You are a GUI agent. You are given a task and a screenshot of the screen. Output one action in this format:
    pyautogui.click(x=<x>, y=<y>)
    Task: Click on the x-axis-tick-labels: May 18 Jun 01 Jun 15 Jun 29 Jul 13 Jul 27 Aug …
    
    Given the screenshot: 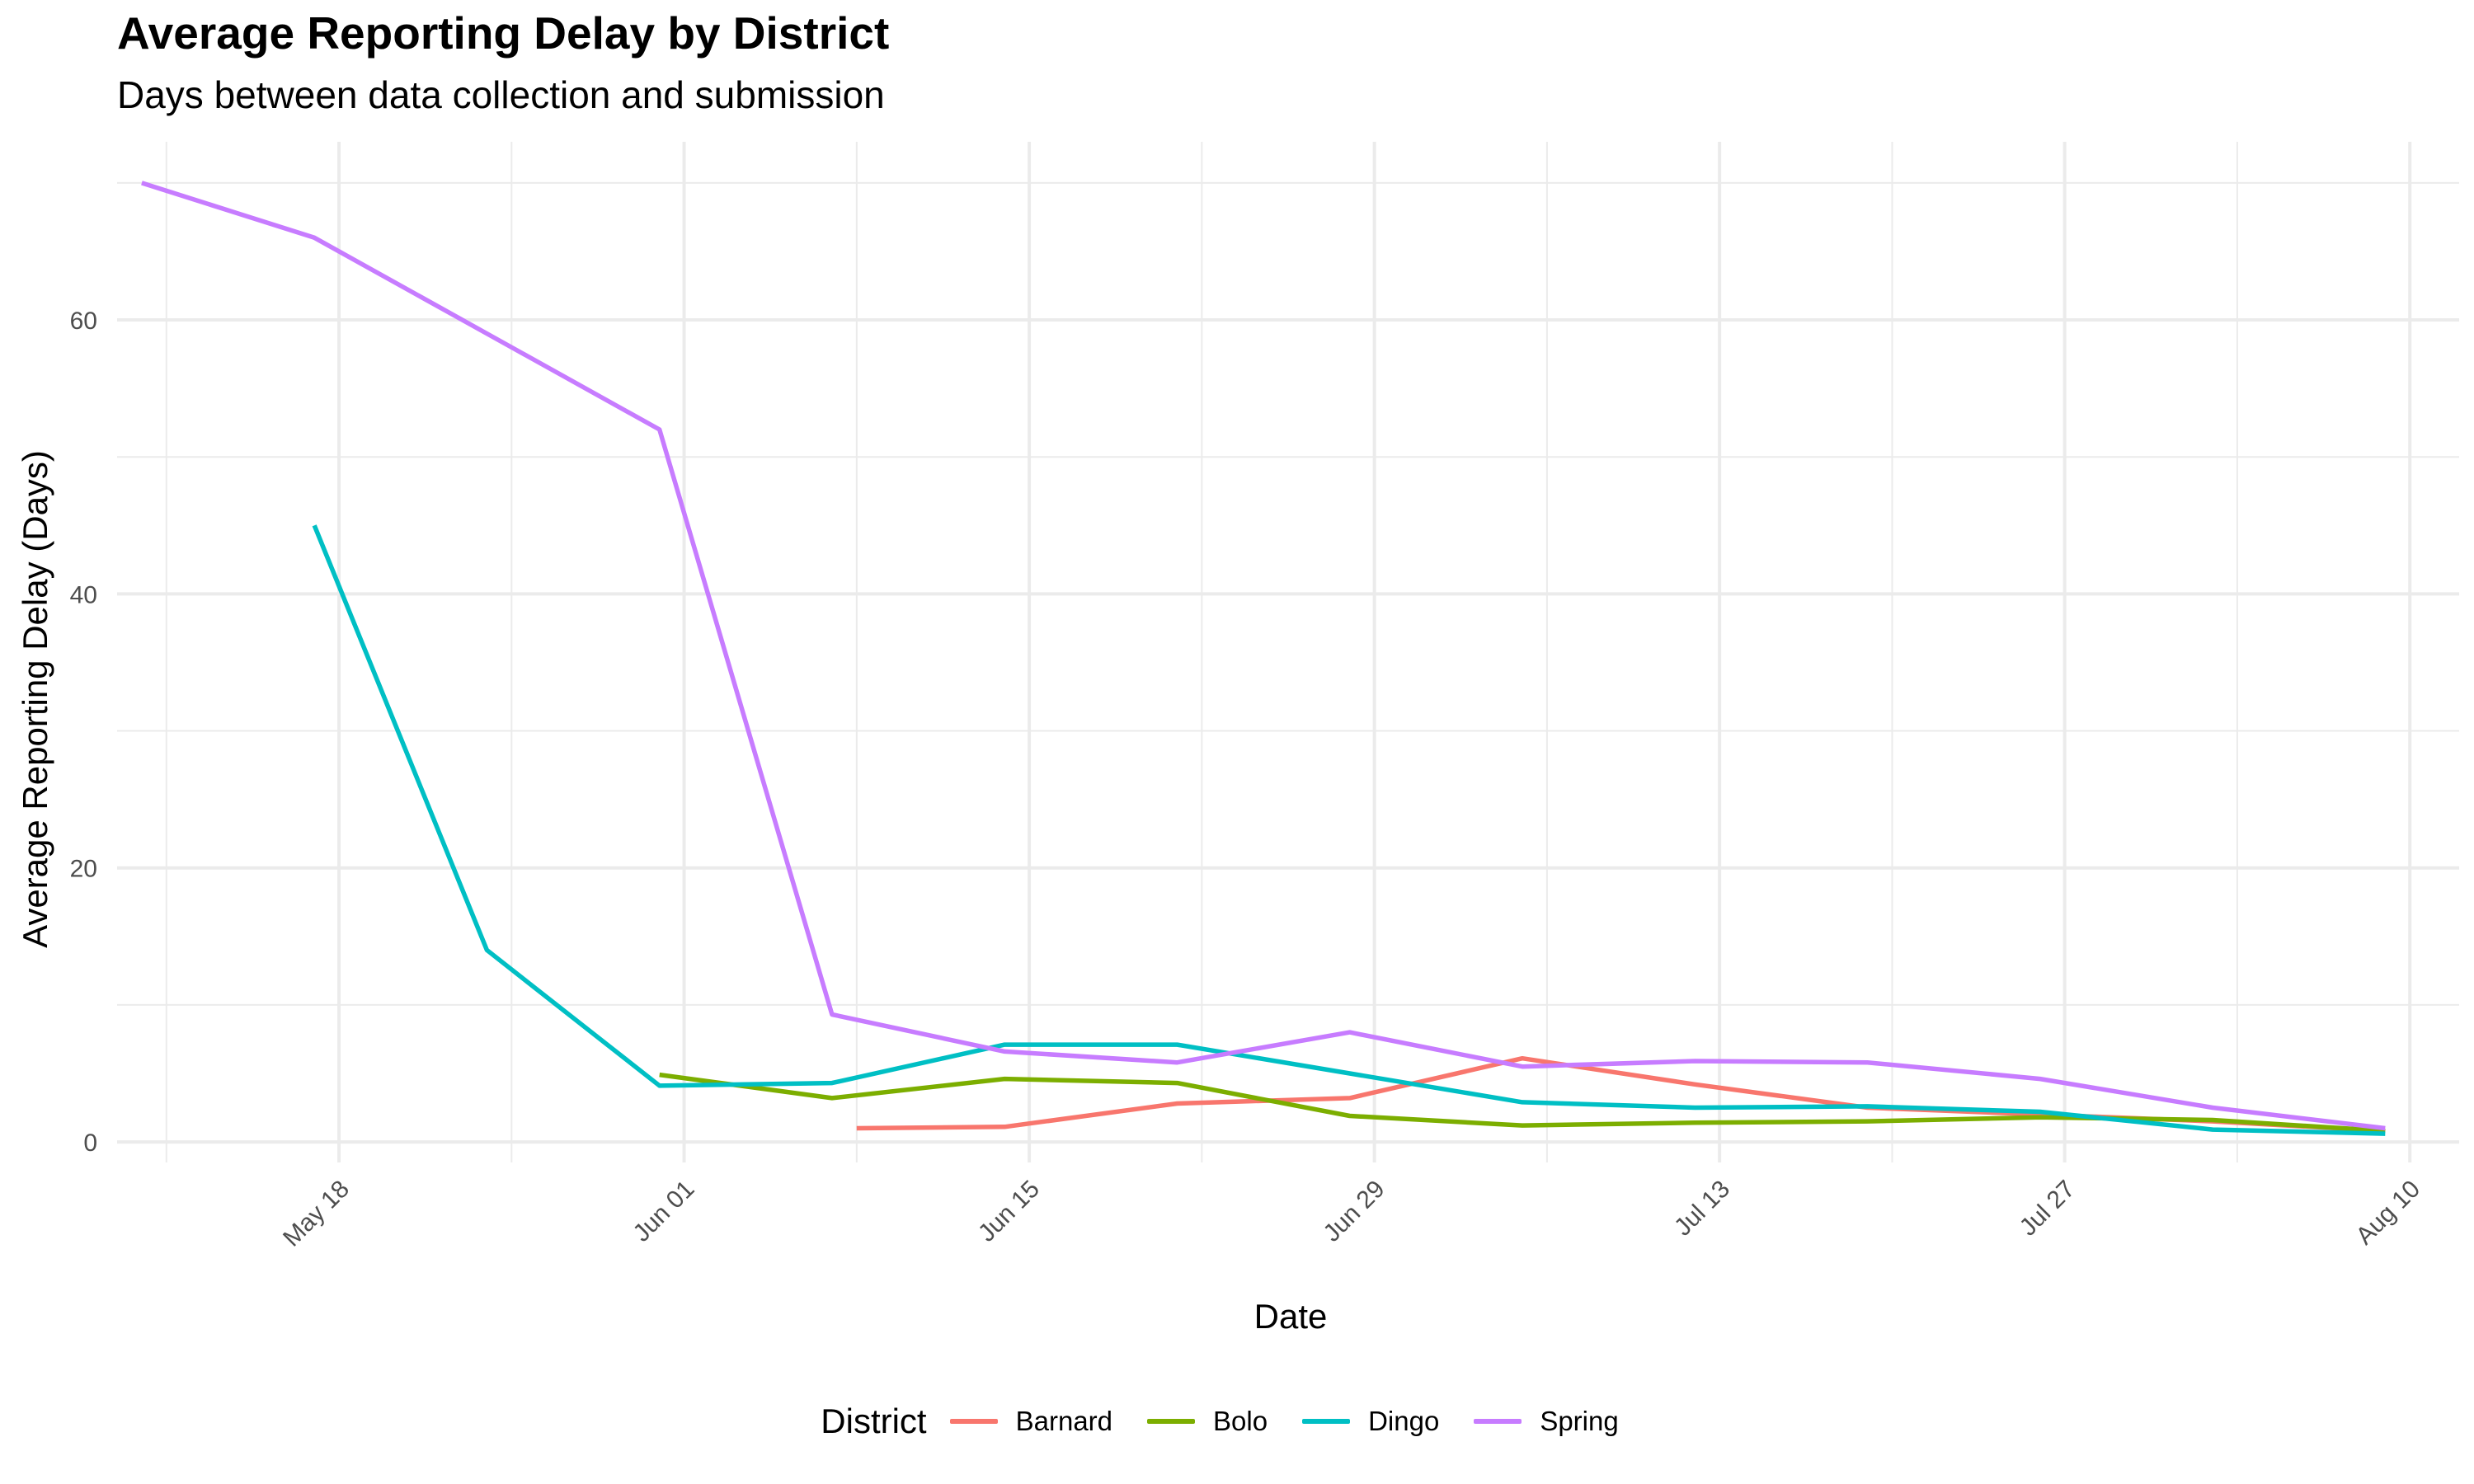 What is the action you would take?
    pyautogui.click(x=1351, y=1214)
    